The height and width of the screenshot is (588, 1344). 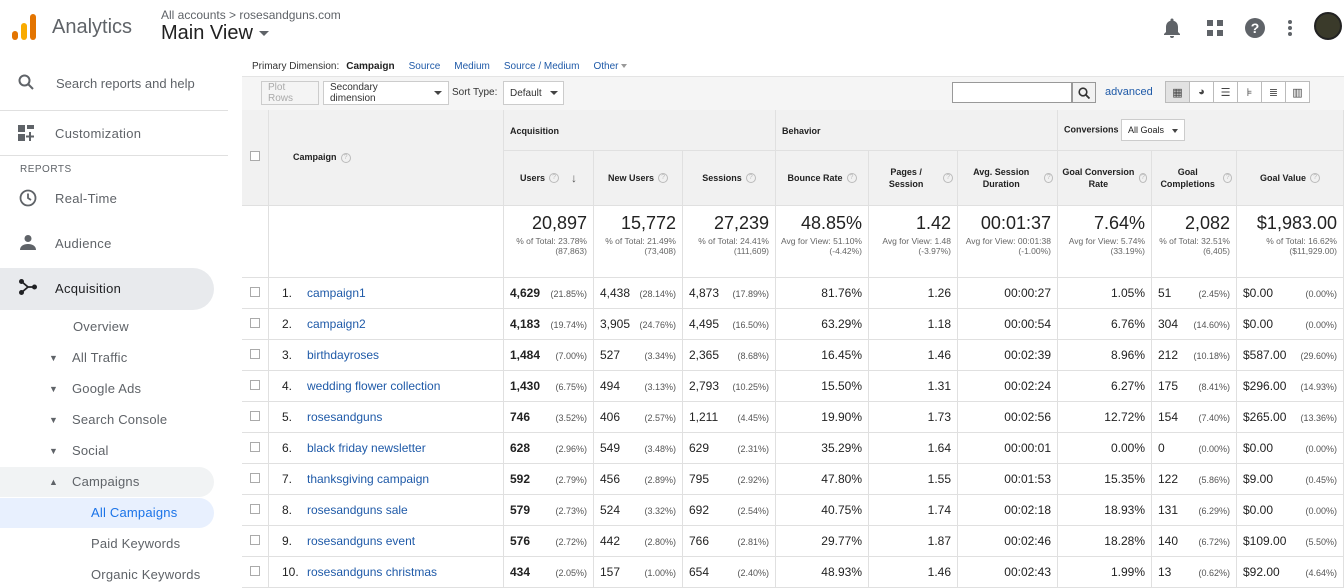 I want to click on sort-type-select: Default, so click(x=533, y=93).